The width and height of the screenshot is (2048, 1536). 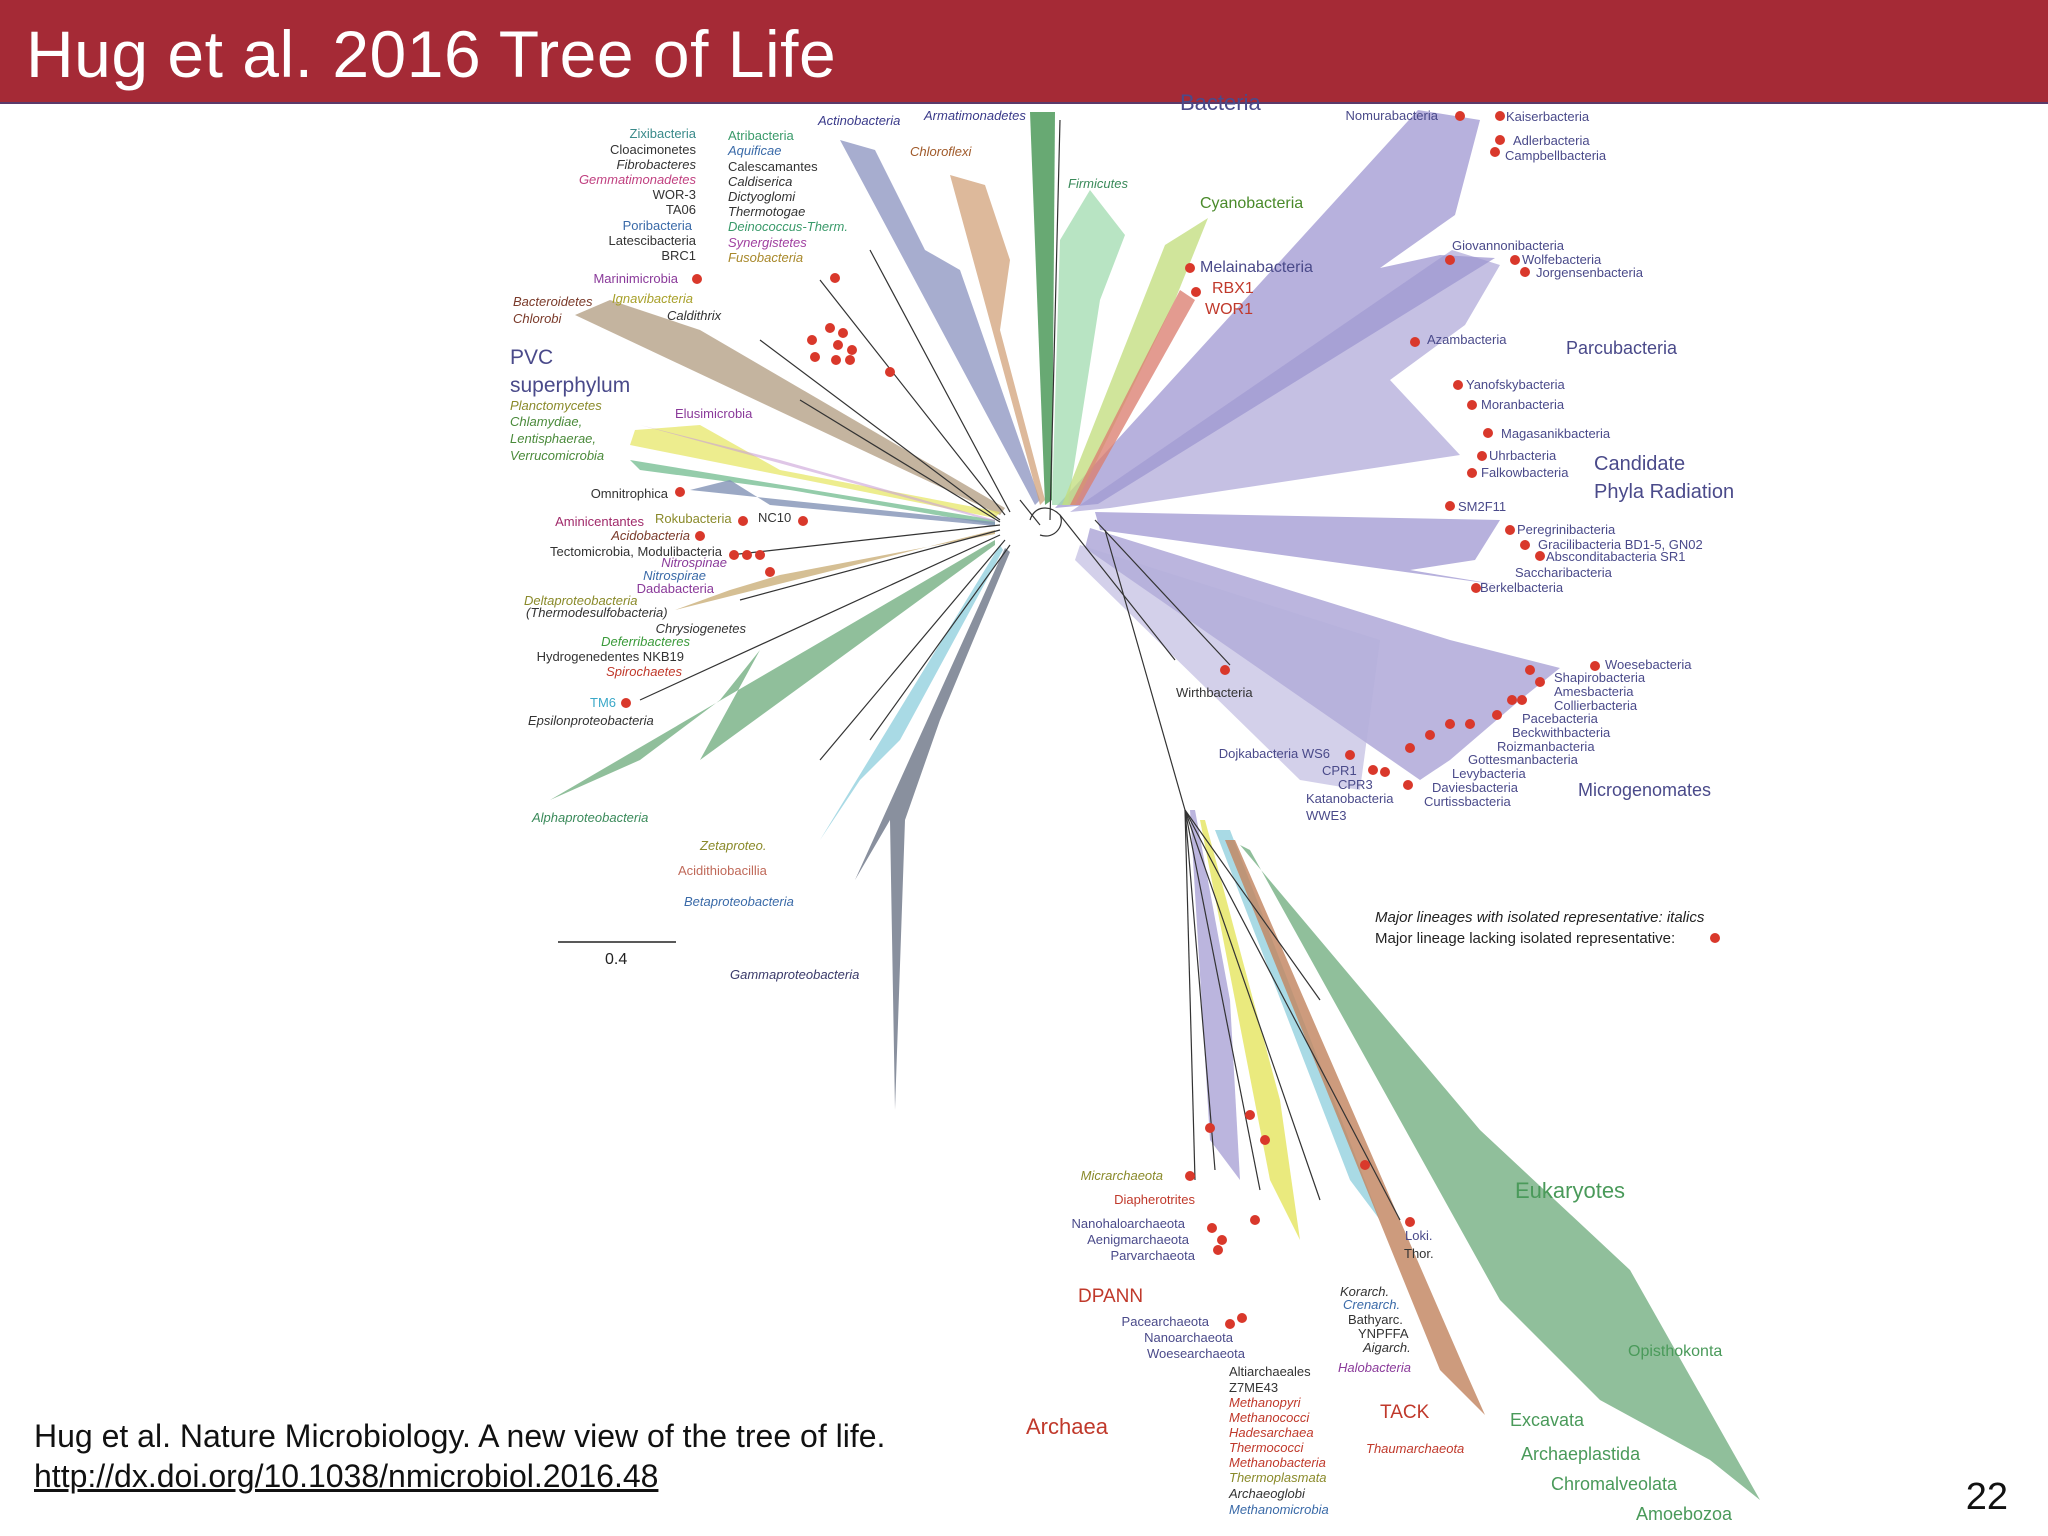 What do you see at coordinates (1098, 183) in the screenshot?
I see `taxon-label: Firmicutes` at bounding box center [1098, 183].